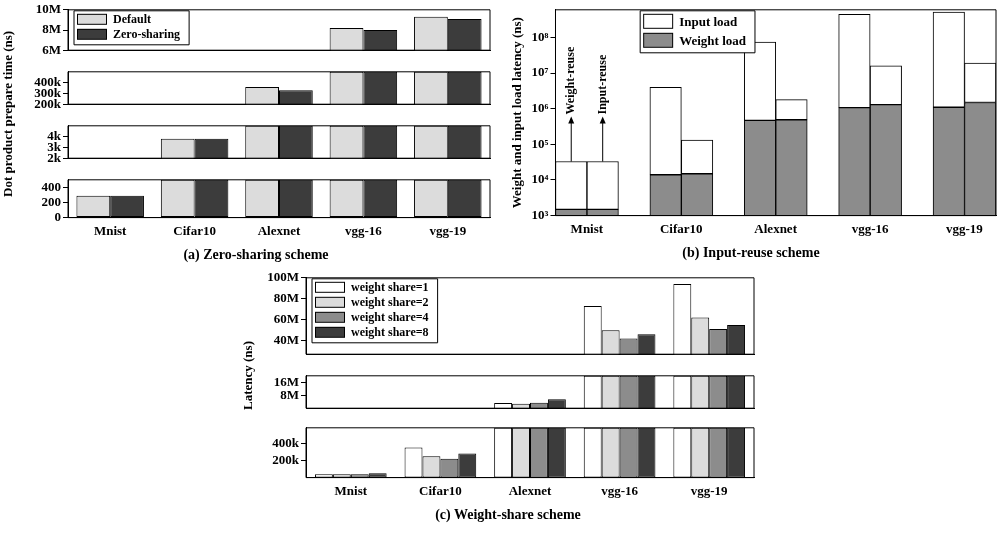 The image size is (1008, 541). I want to click on y-tick-label: 10⁸, so click(540, 36).